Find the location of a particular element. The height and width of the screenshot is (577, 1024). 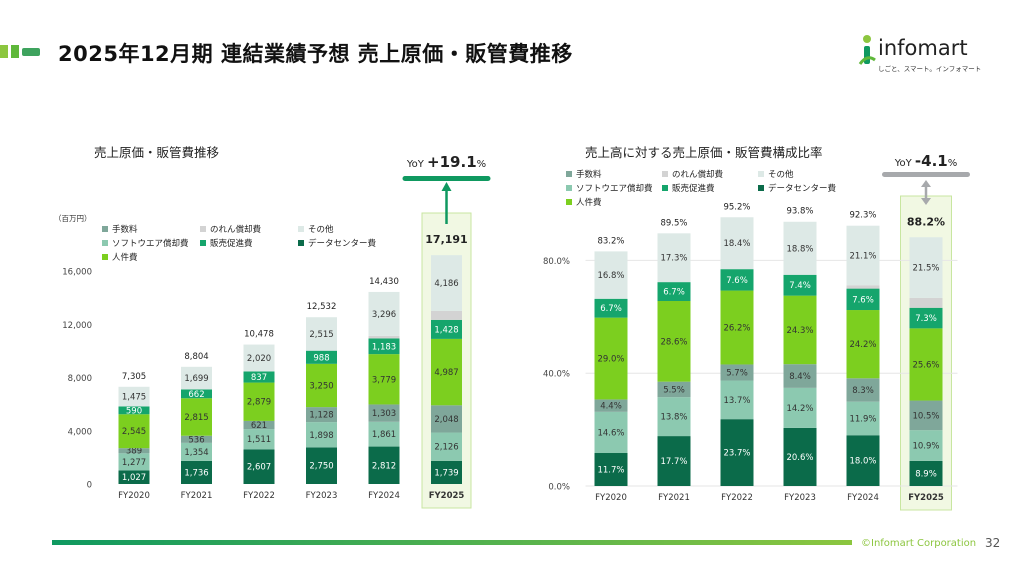

data-label: 17.7% is located at coordinates (673, 462).